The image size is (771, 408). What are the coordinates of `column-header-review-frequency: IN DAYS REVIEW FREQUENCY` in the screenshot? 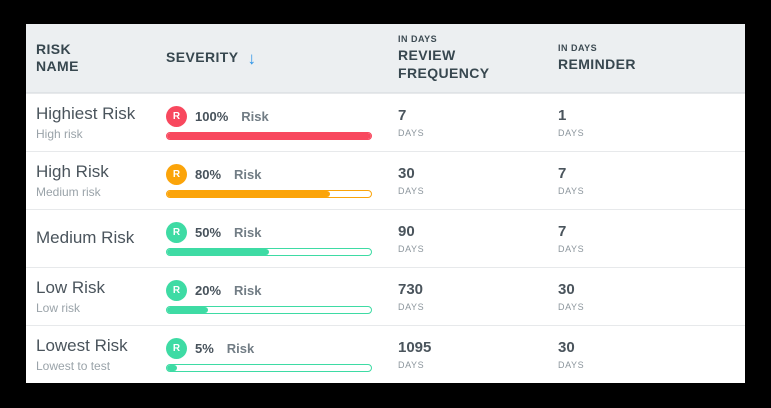 It's located at (478, 58).